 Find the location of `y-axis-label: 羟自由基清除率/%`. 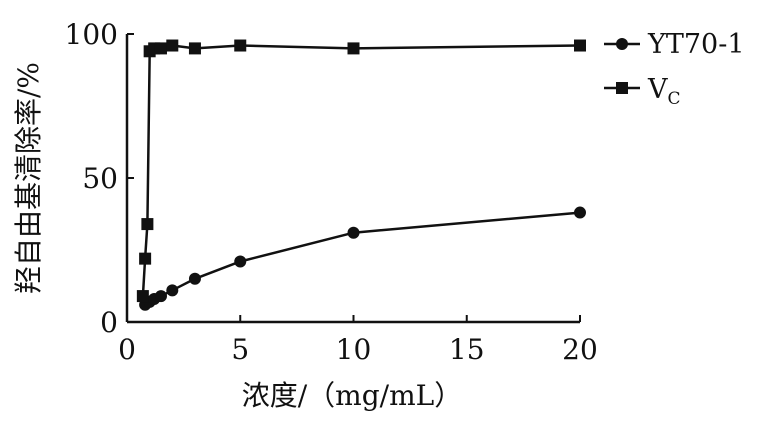

y-axis-label: 羟自由基清除率/% is located at coordinates (28, 178).